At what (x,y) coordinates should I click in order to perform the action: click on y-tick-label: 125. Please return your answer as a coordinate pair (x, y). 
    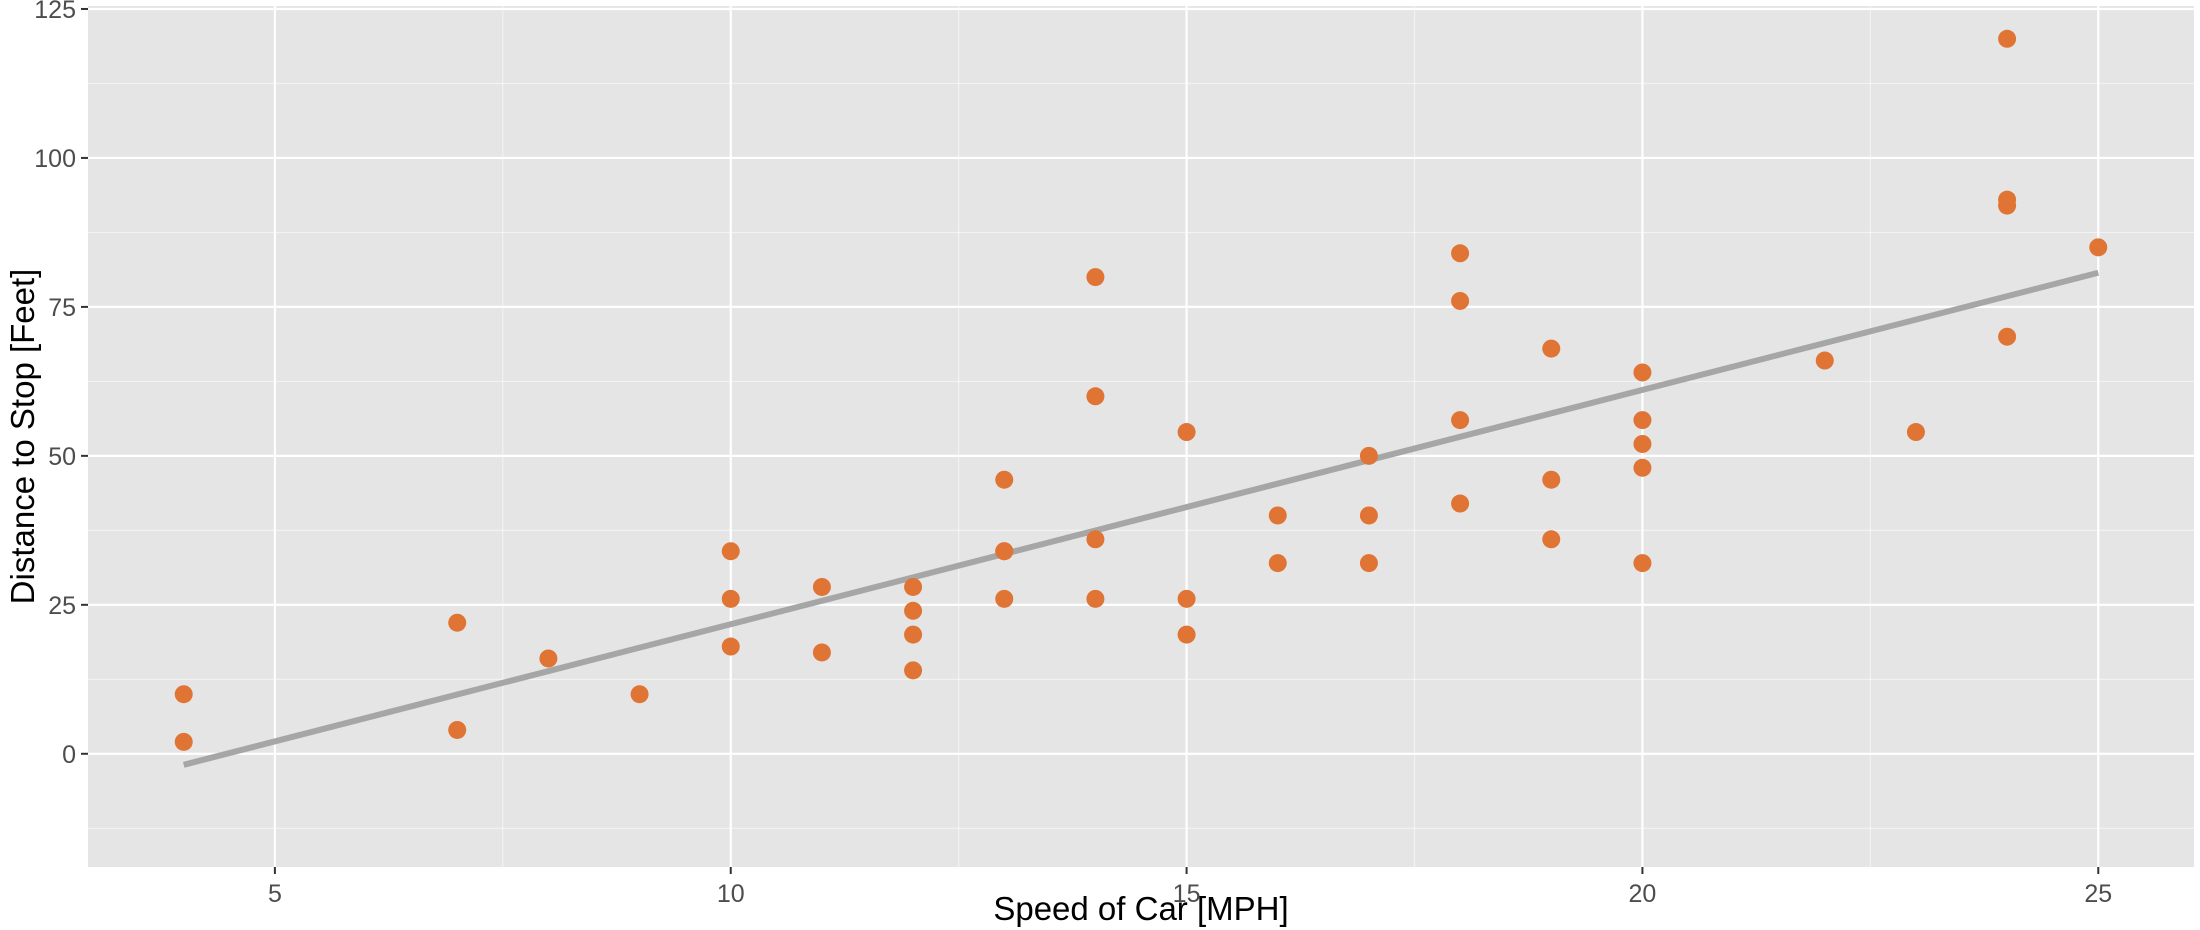
    Looking at the image, I should click on (55, 12).